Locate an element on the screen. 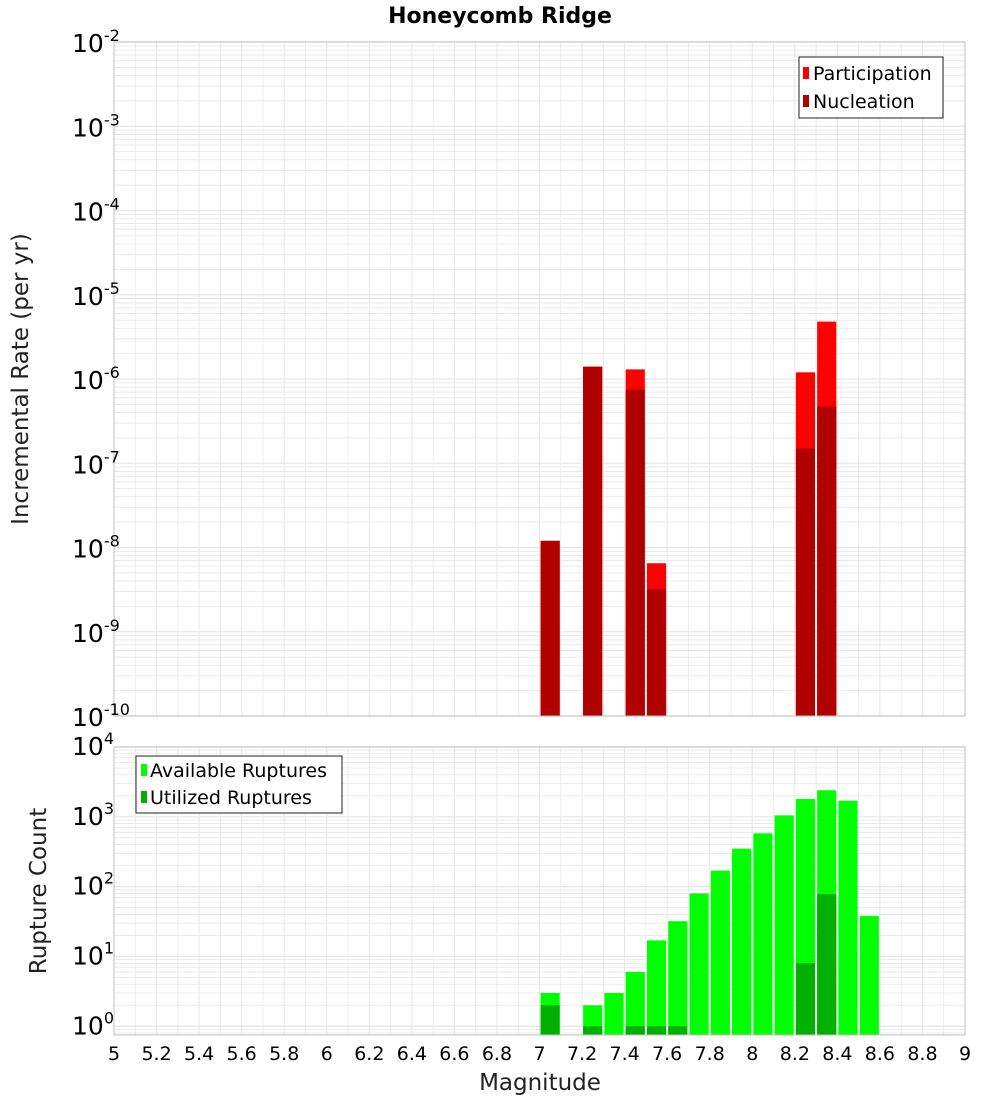 This screenshot has width=1000, height=1100. count-legend-box is located at coordinates (239, 784).